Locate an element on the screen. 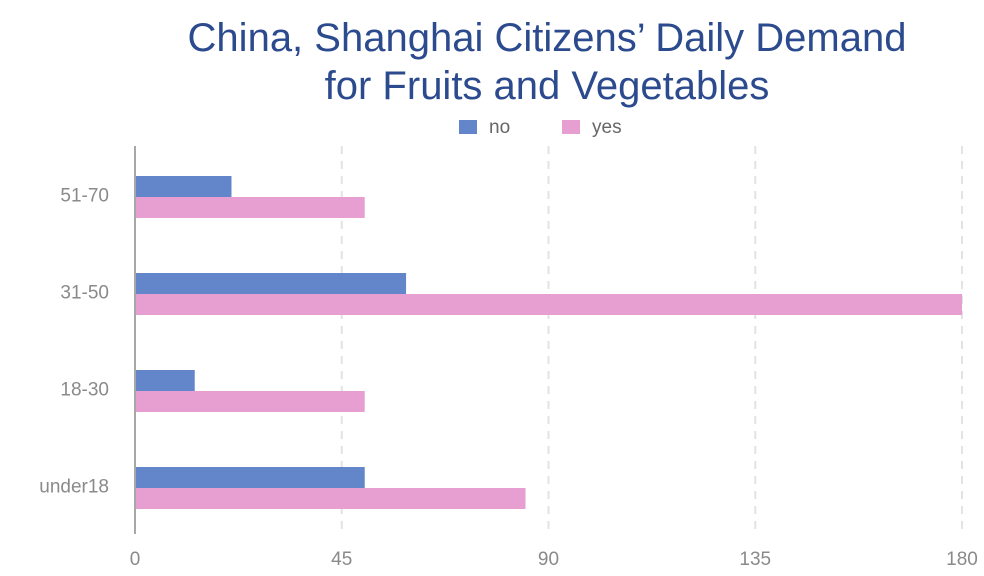 This screenshot has height=576, width=984. chart-title-line-1: China, Shanghai Citizens’ Daily Demand is located at coordinates (547, 38).